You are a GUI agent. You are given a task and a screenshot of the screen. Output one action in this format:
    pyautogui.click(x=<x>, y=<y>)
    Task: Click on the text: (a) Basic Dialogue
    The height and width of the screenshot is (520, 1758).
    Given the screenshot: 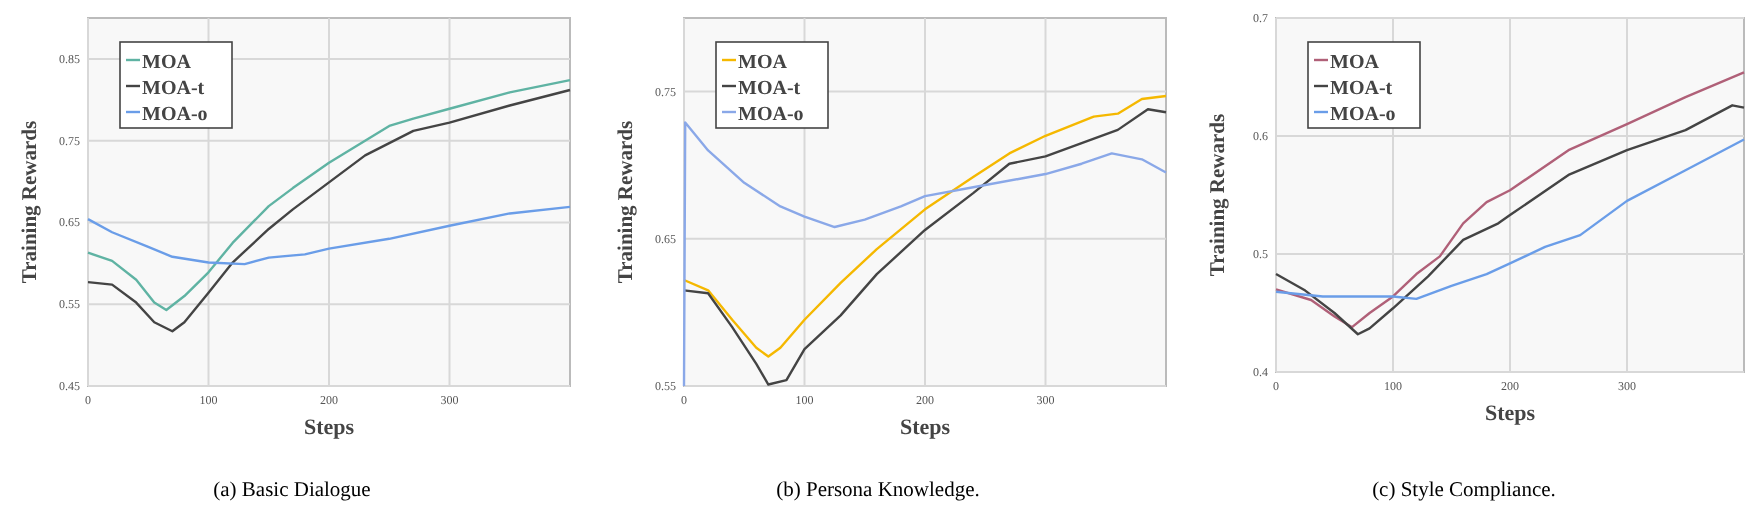 What is the action you would take?
    pyautogui.click(x=292, y=491)
    